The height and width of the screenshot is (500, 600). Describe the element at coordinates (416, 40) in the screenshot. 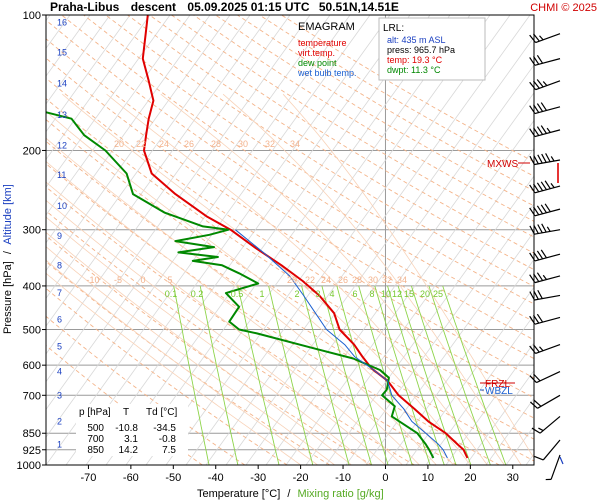

I see `lrl-altitude: alt: 435 m ASL` at that location.